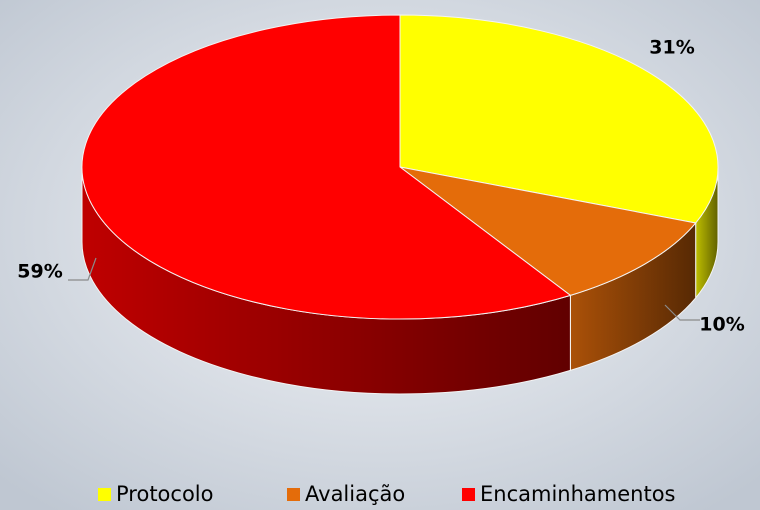 The image size is (760, 510). What do you see at coordinates (671, 48) in the screenshot?
I see `data-label: 31%` at bounding box center [671, 48].